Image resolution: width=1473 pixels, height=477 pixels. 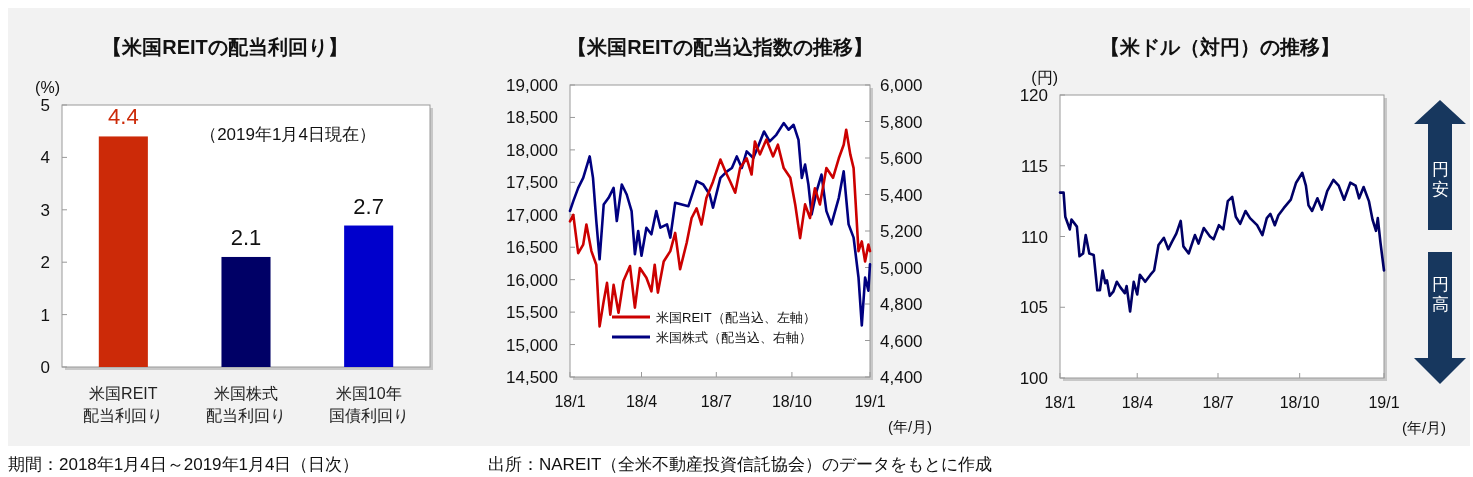 I want to click on text: 出所：NAREIT（全米不動産投資信託協会）のデータをもとに作成, so click(x=740, y=464).